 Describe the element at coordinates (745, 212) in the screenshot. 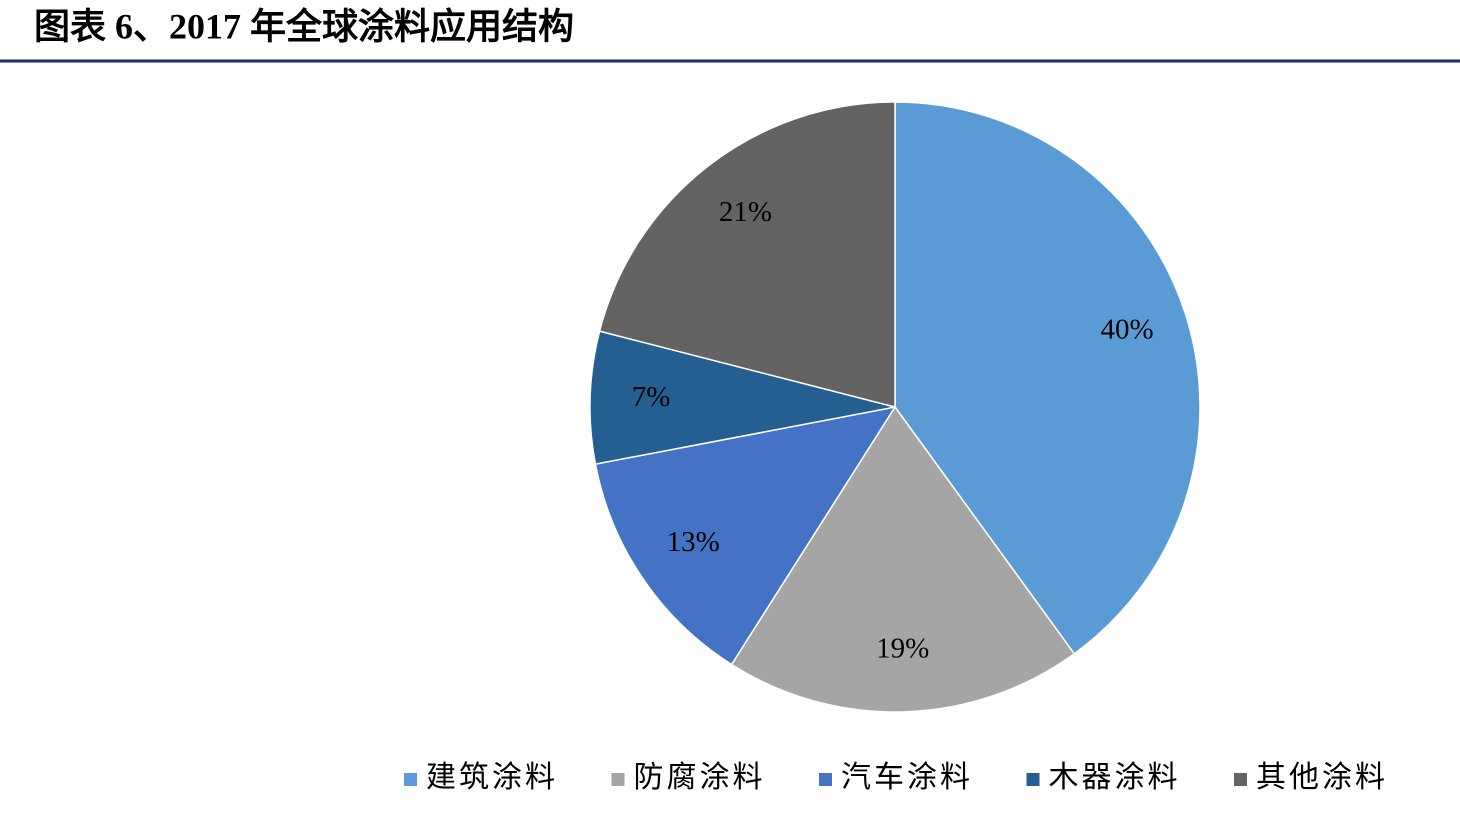

I see `data-label: 21%` at that location.